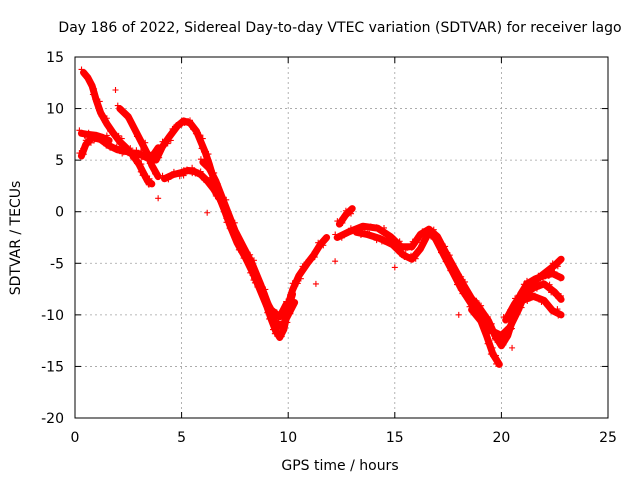  I want to click on x-tick-label: 5, so click(181, 438).